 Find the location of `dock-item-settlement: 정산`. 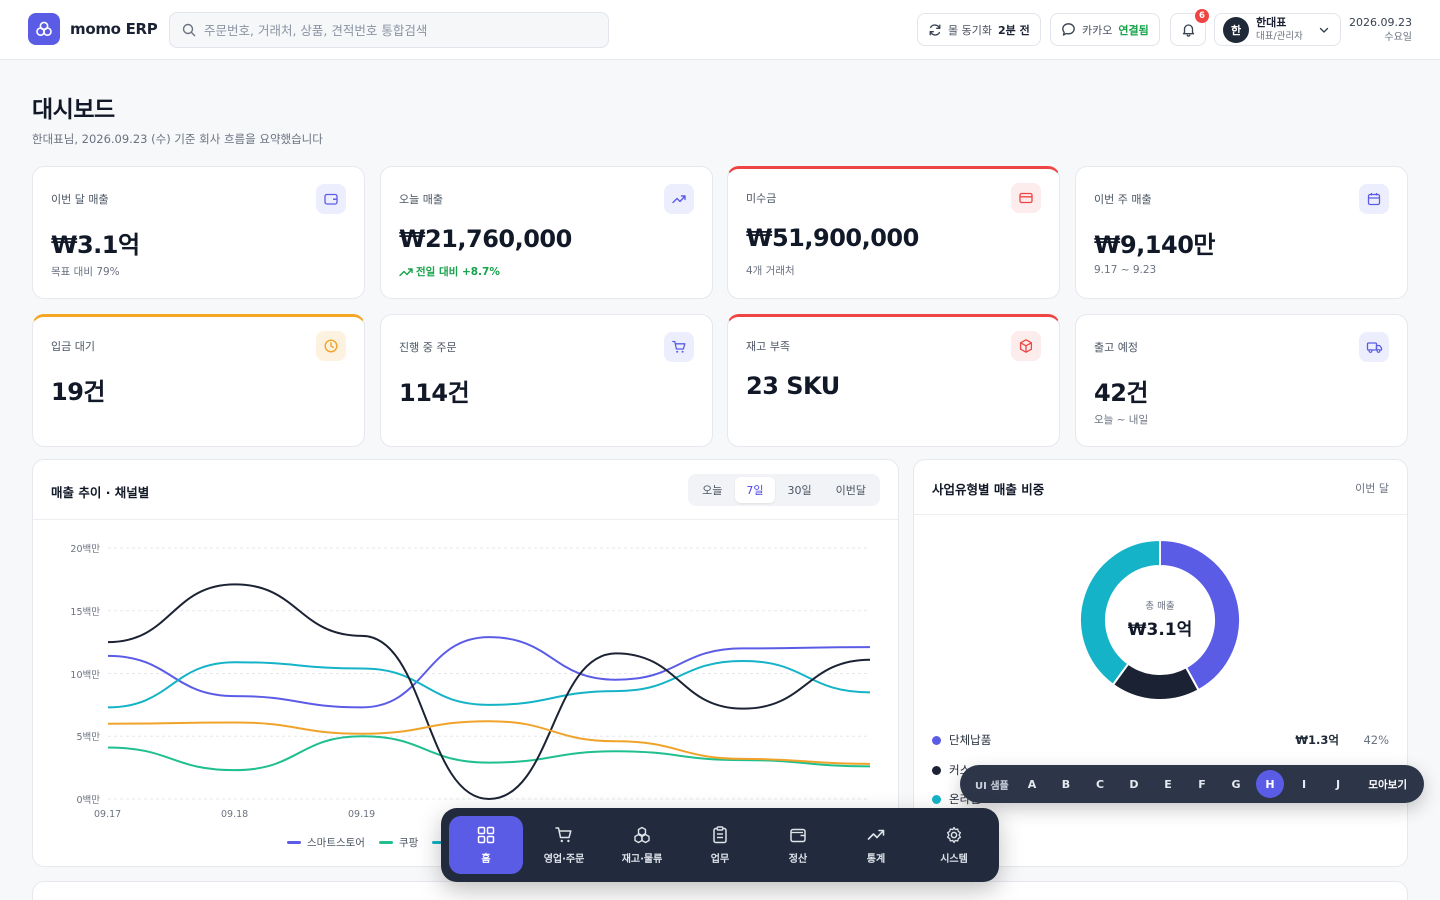

dock-item-settlement: 정산 is located at coordinates (798, 845).